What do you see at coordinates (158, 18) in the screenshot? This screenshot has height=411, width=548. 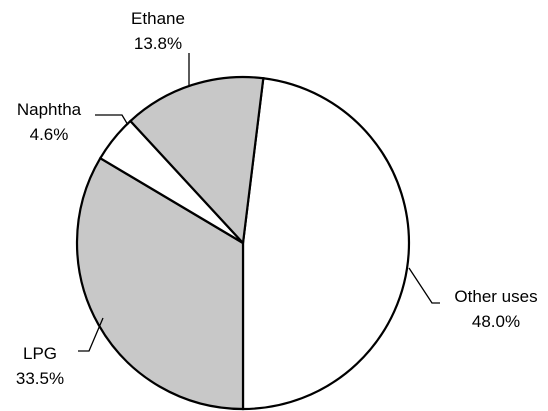 I see `slice-label-ethane: Ethane` at bounding box center [158, 18].